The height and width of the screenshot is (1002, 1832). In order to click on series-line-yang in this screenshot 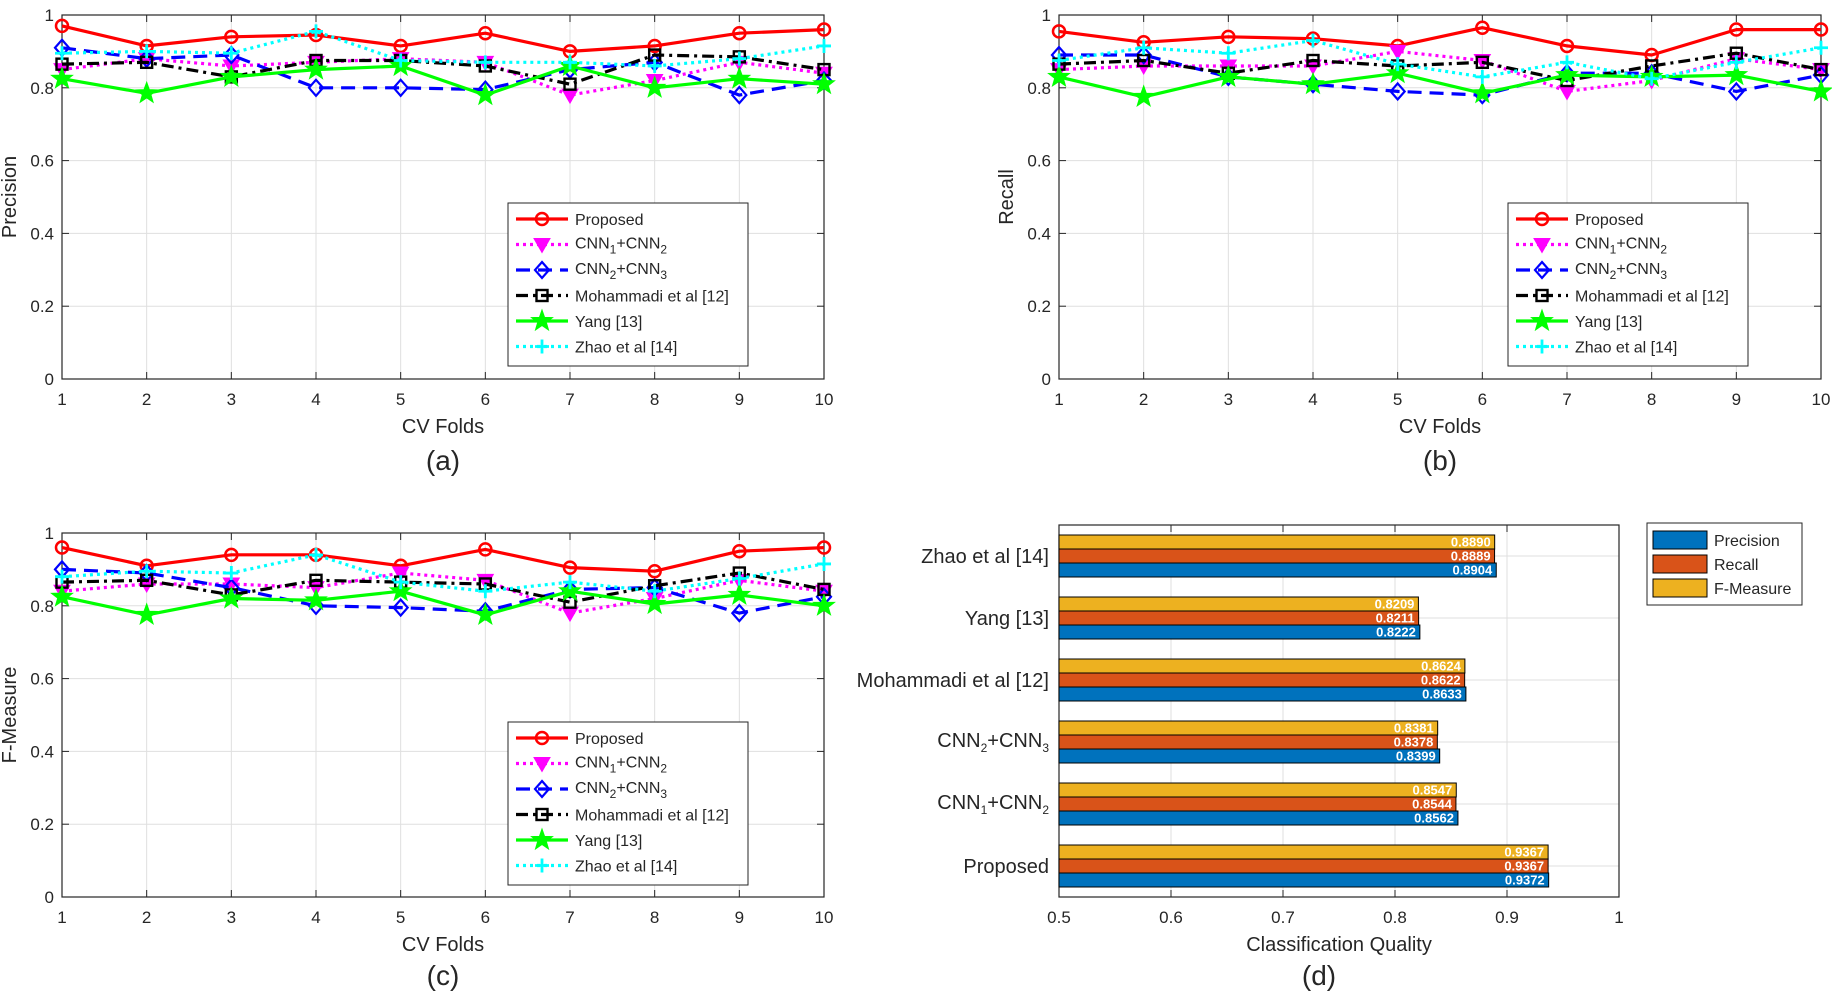, I will do `click(443, 80)`.